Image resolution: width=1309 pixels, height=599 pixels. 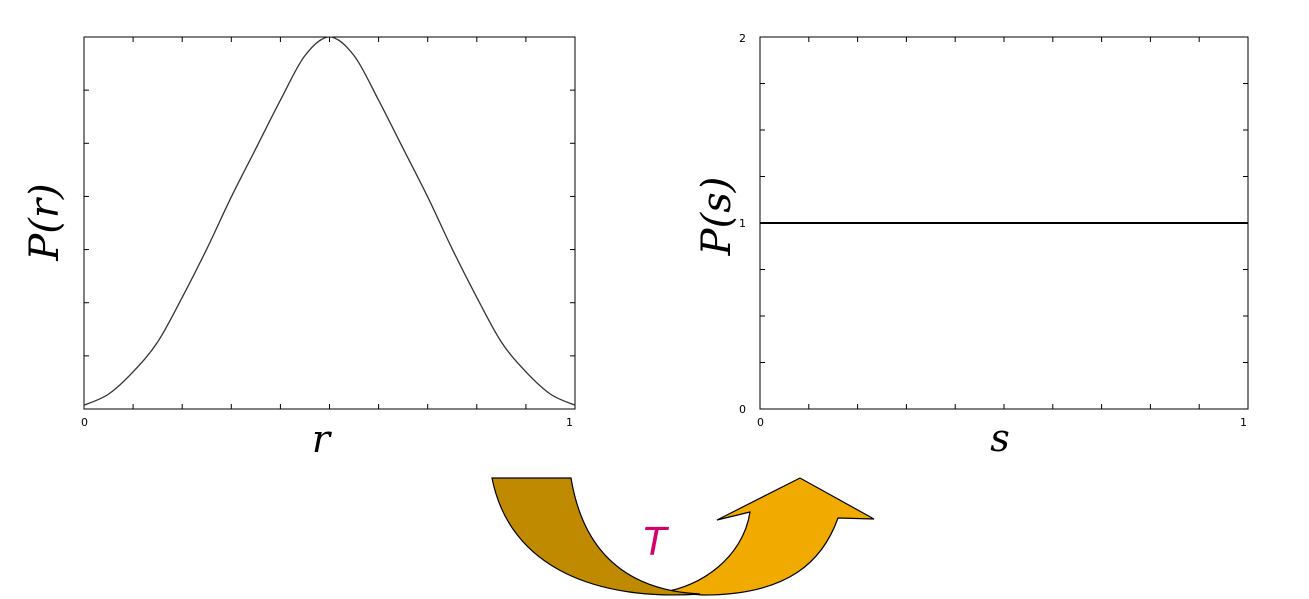 I want to click on chart-pr-ylabel: P(r), so click(x=45, y=222).